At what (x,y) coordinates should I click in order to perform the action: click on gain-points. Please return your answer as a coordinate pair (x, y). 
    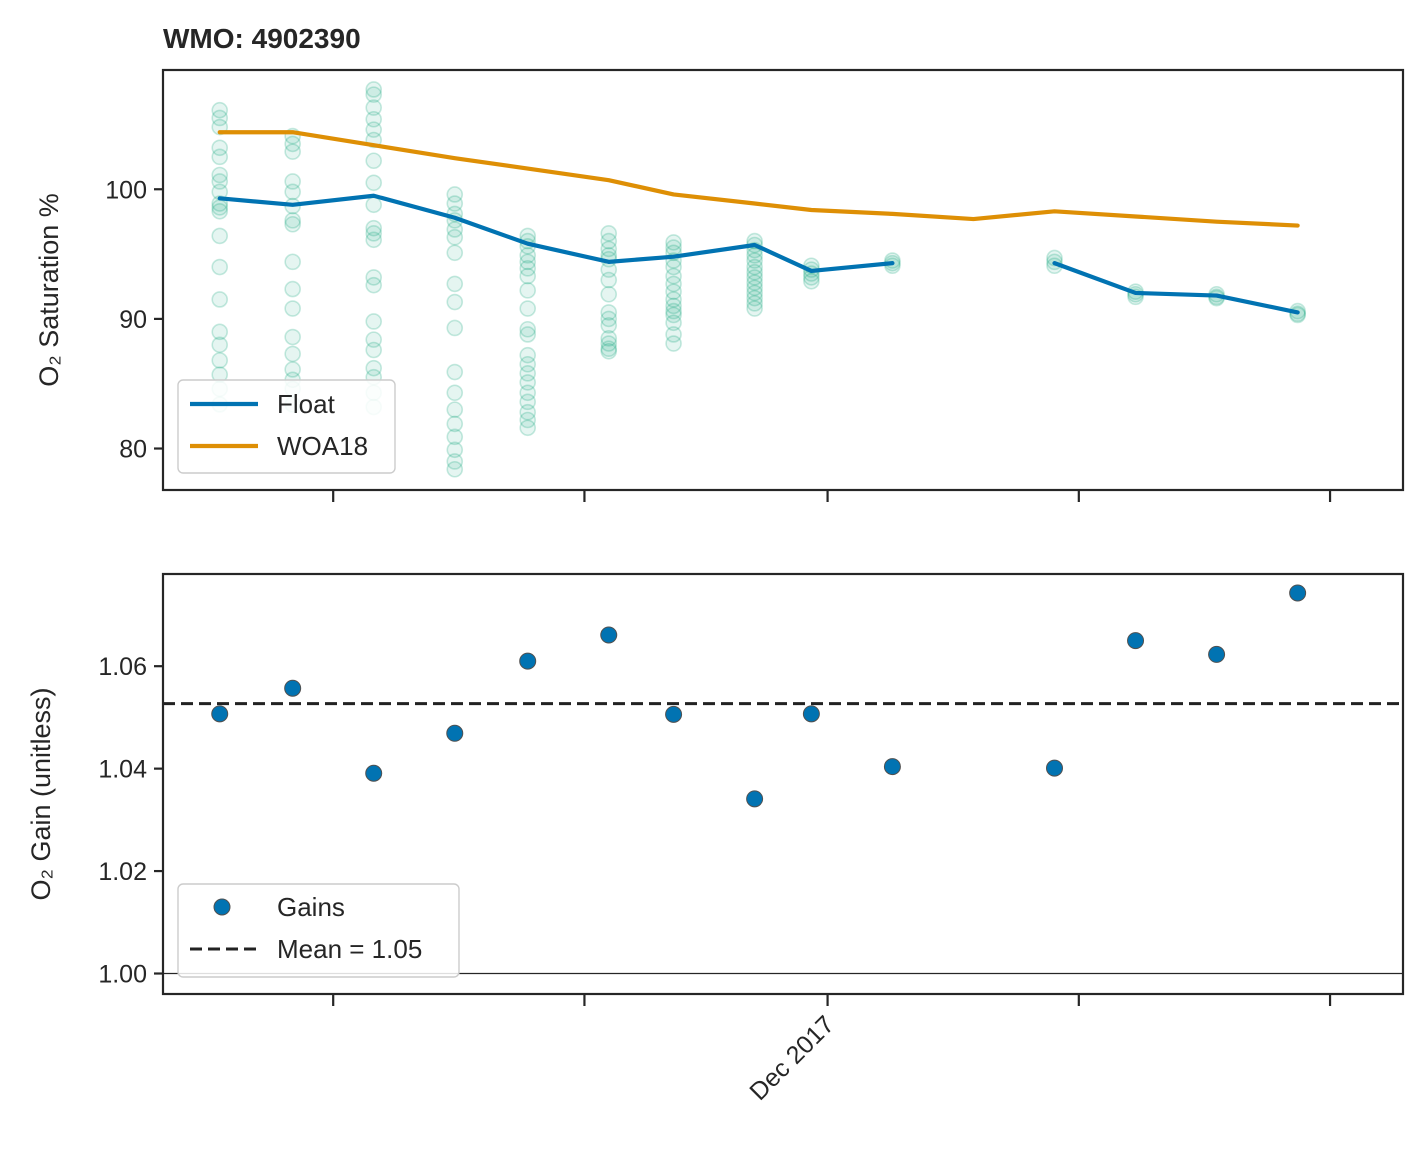
    Looking at the image, I should click on (759, 696).